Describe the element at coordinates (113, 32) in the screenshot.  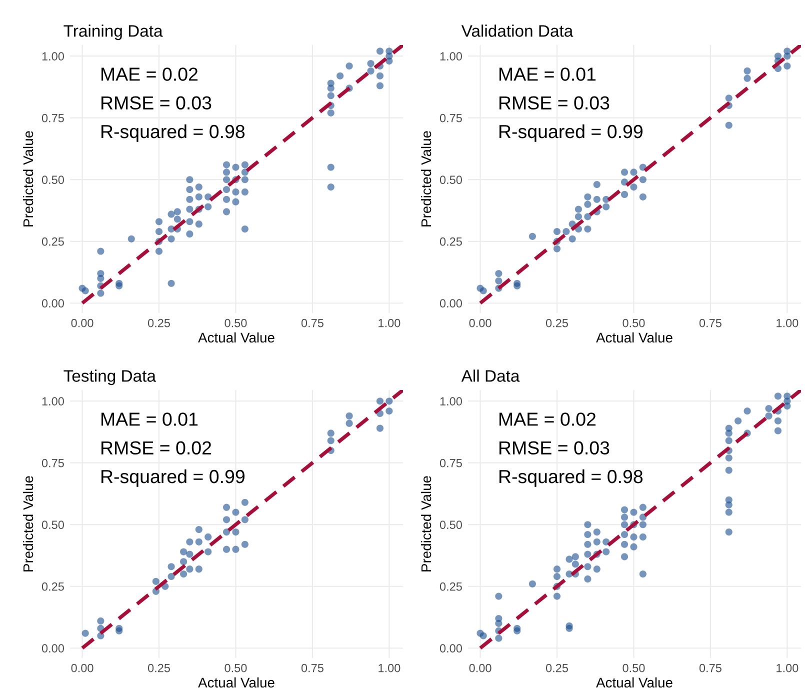
I see `chart-title: Training Data` at that location.